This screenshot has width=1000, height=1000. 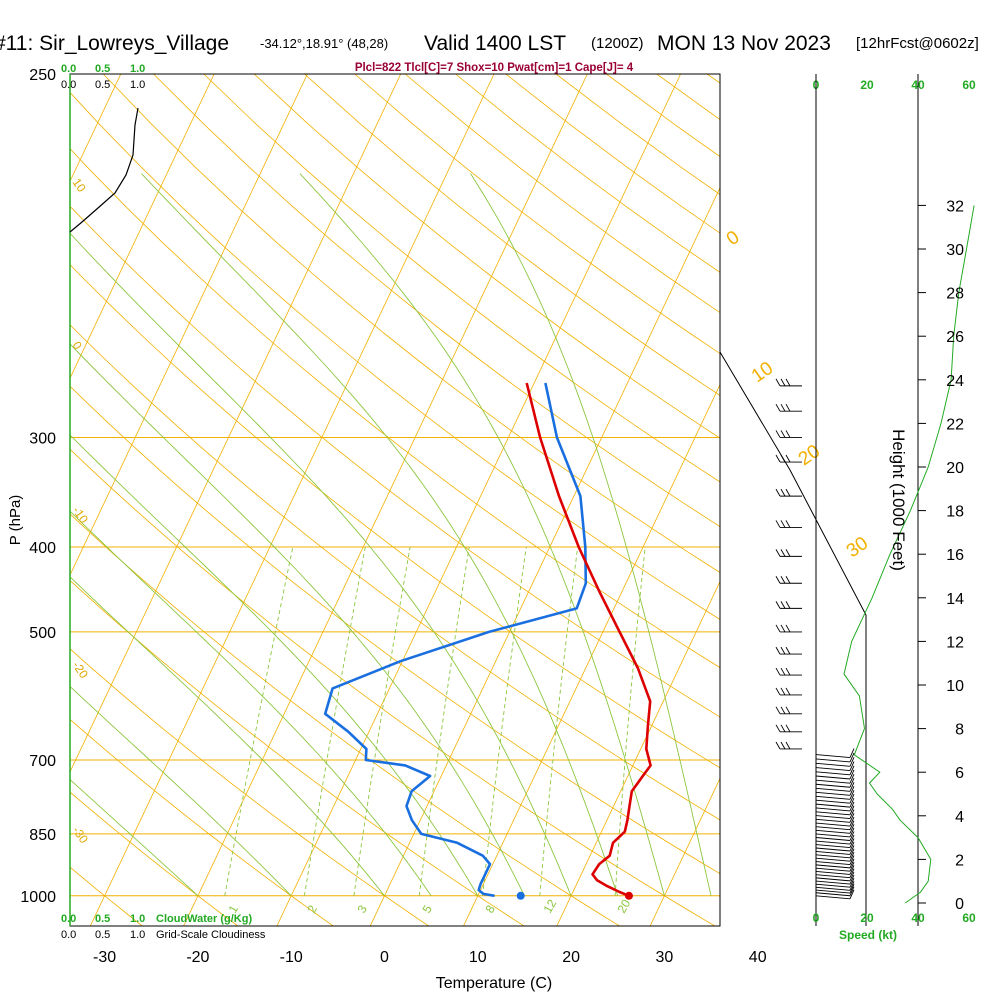 What do you see at coordinates (969, 918) in the screenshot?
I see `speed-bottom-tick-3: 60` at bounding box center [969, 918].